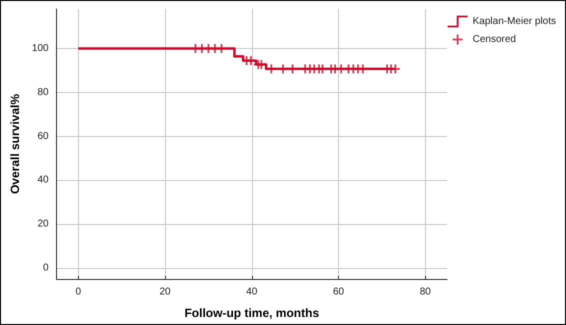 This screenshot has height=325, width=566. Describe the element at coordinates (15, 144) in the screenshot. I see `y-axis-title: Overall survival%` at that location.